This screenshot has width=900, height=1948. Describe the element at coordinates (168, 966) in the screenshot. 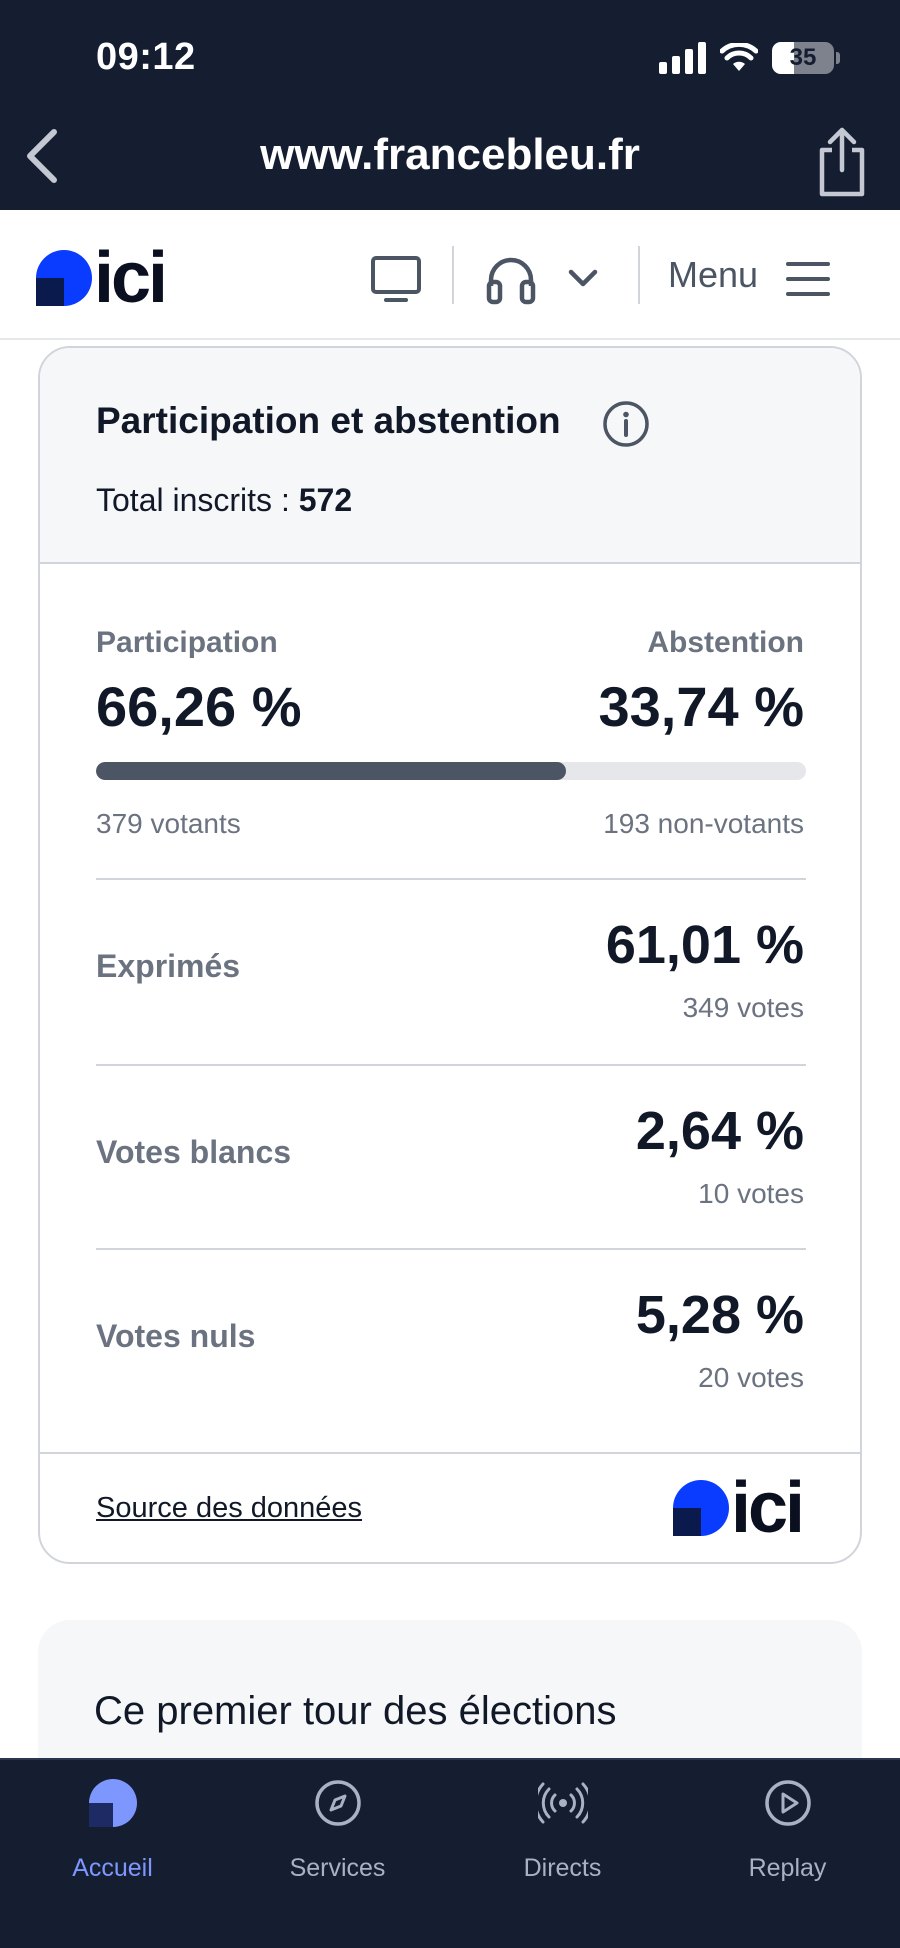

I see `expressed-label: Exprimés` at that location.